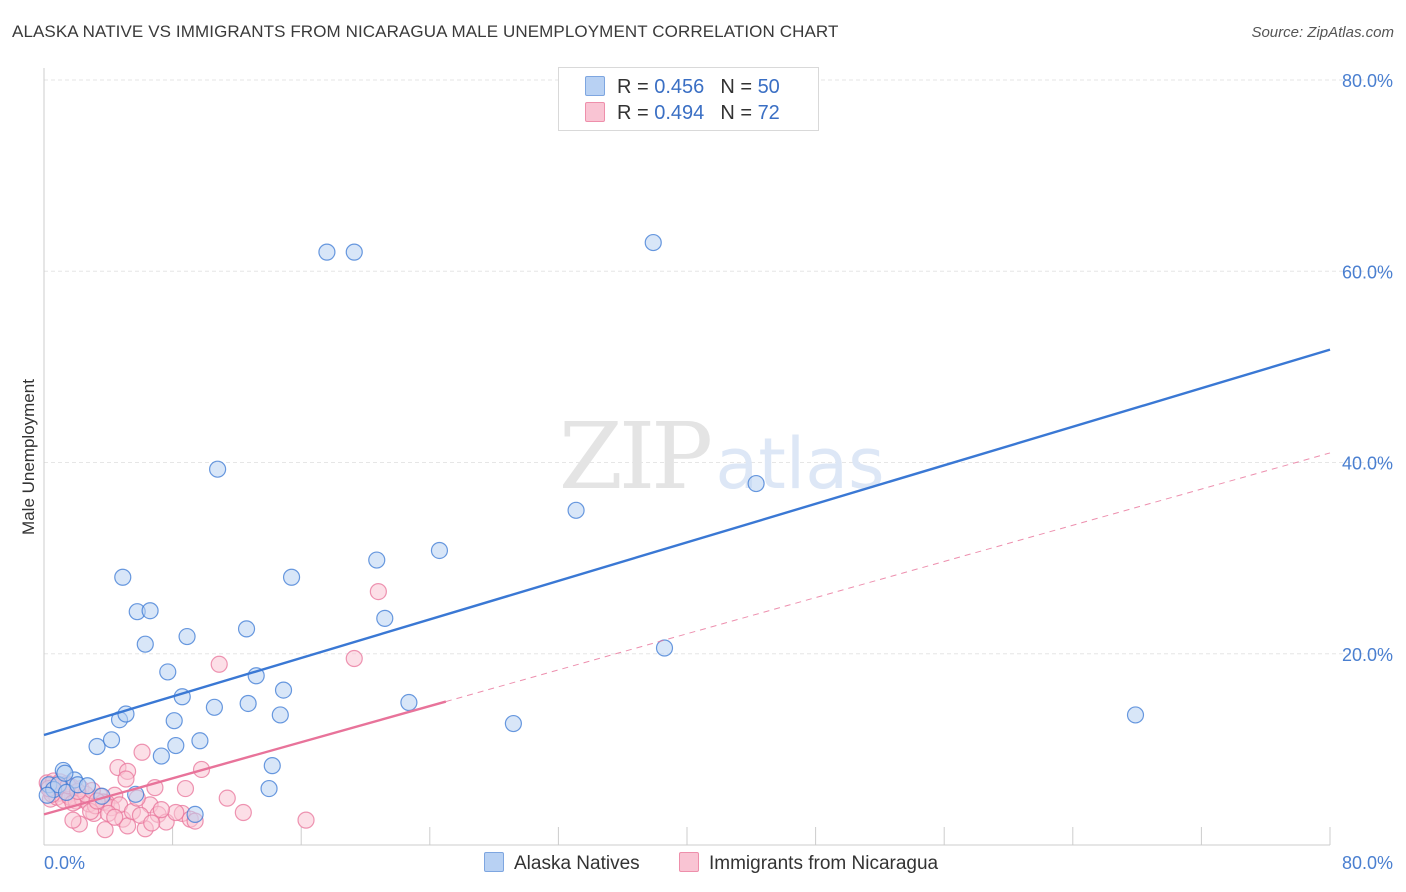 The image size is (1406, 892). What do you see at coordinates (245, 758) in the screenshot?
I see `trend-line` at bounding box center [245, 758].